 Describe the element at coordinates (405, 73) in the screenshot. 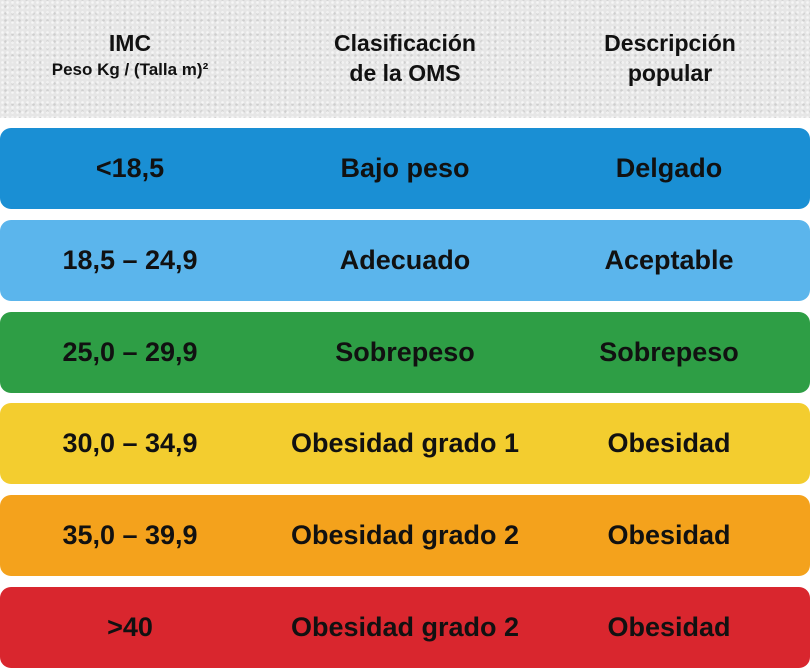

I see `header-oms-line2: de la OMS` at that location.